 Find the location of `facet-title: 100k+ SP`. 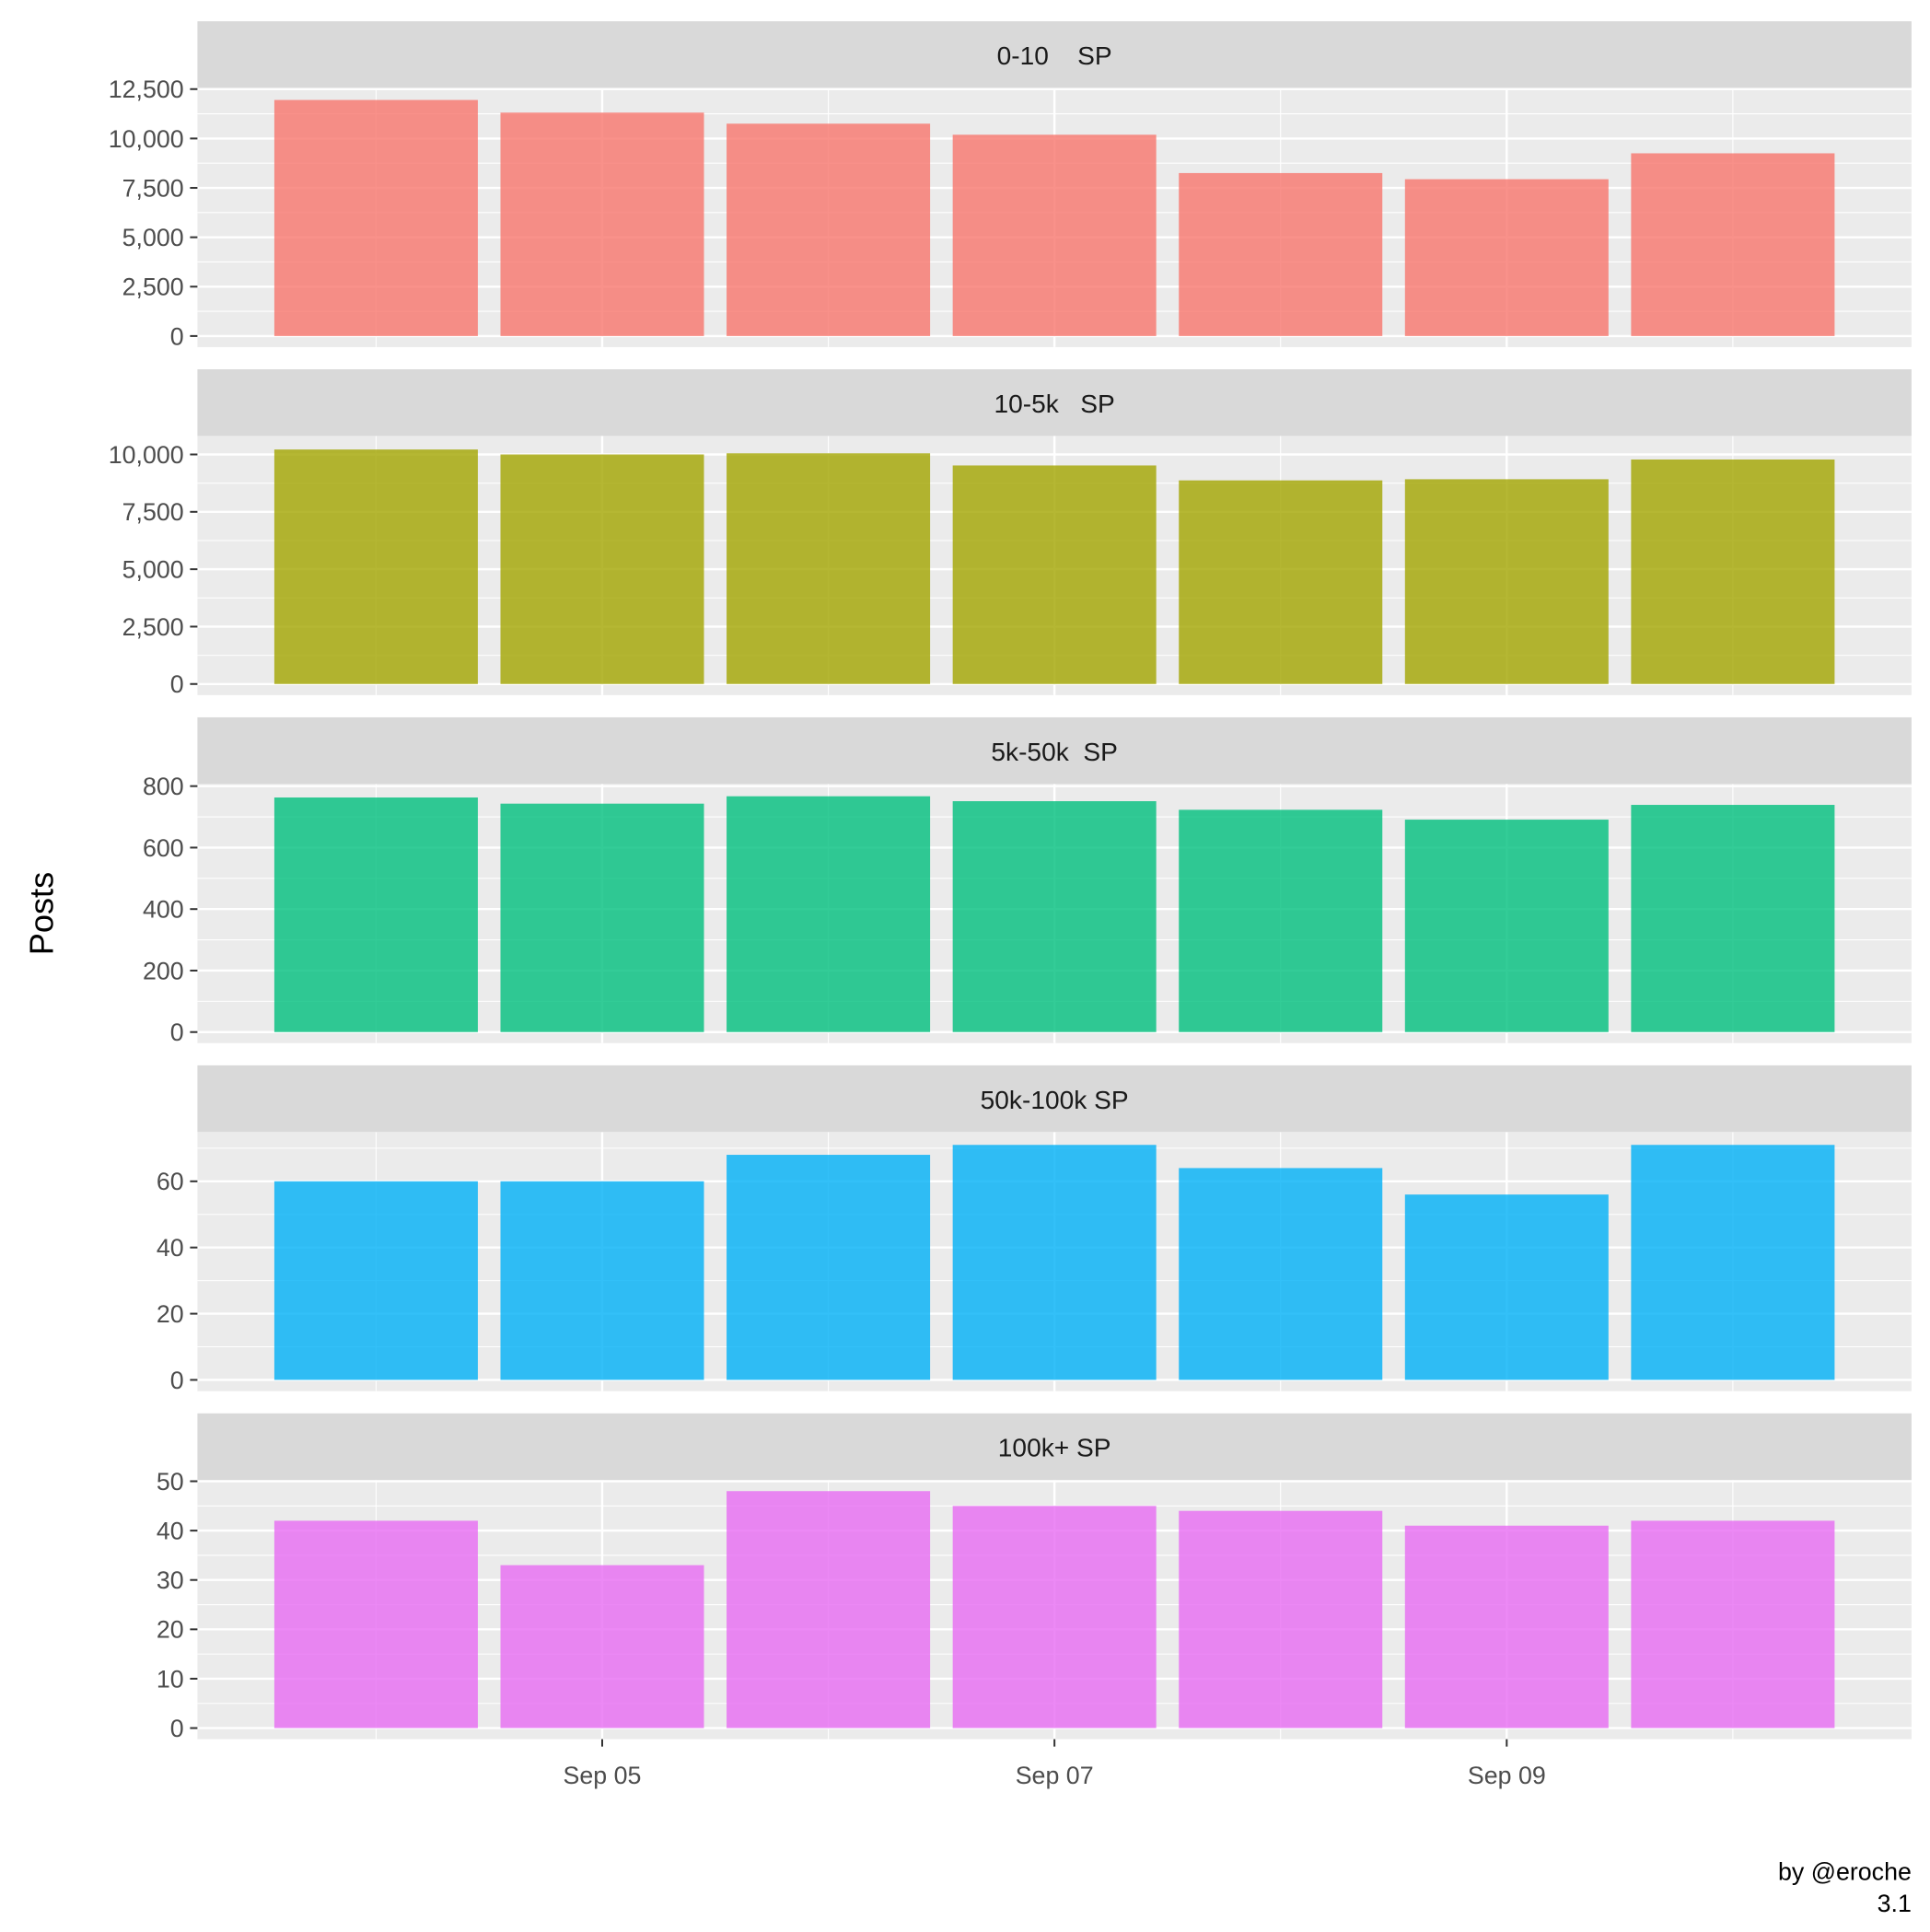

facet-title: 100k+ SP is located at coordinates (1054, 1448).